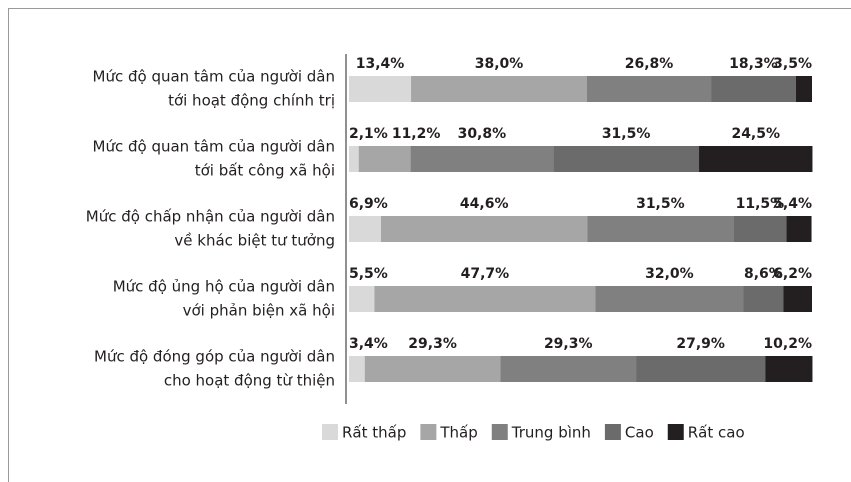 The image size is (851, 482). What do you see at coordinates (669, 274) in the screenshot?
I see `value-label: 32,0%` at bounding box center [669, 274].